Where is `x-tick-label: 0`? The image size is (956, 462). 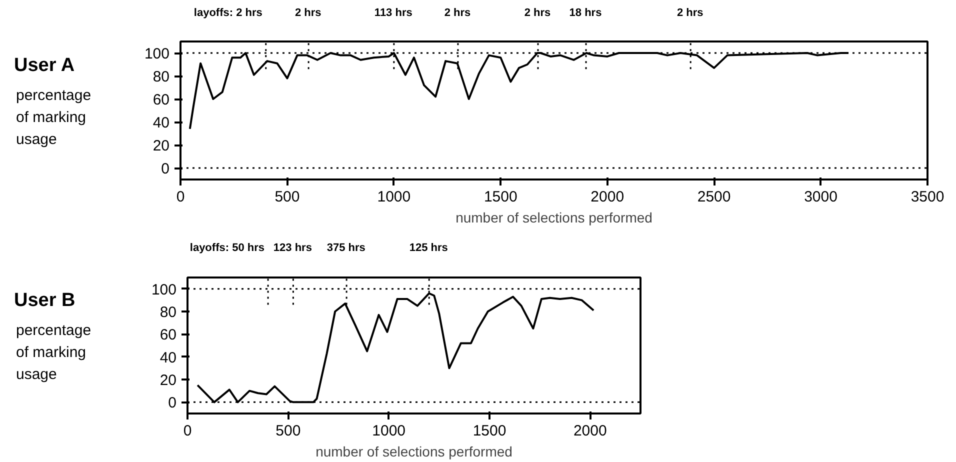
x-tick-label: 0 is located at coordinates (187, 431).